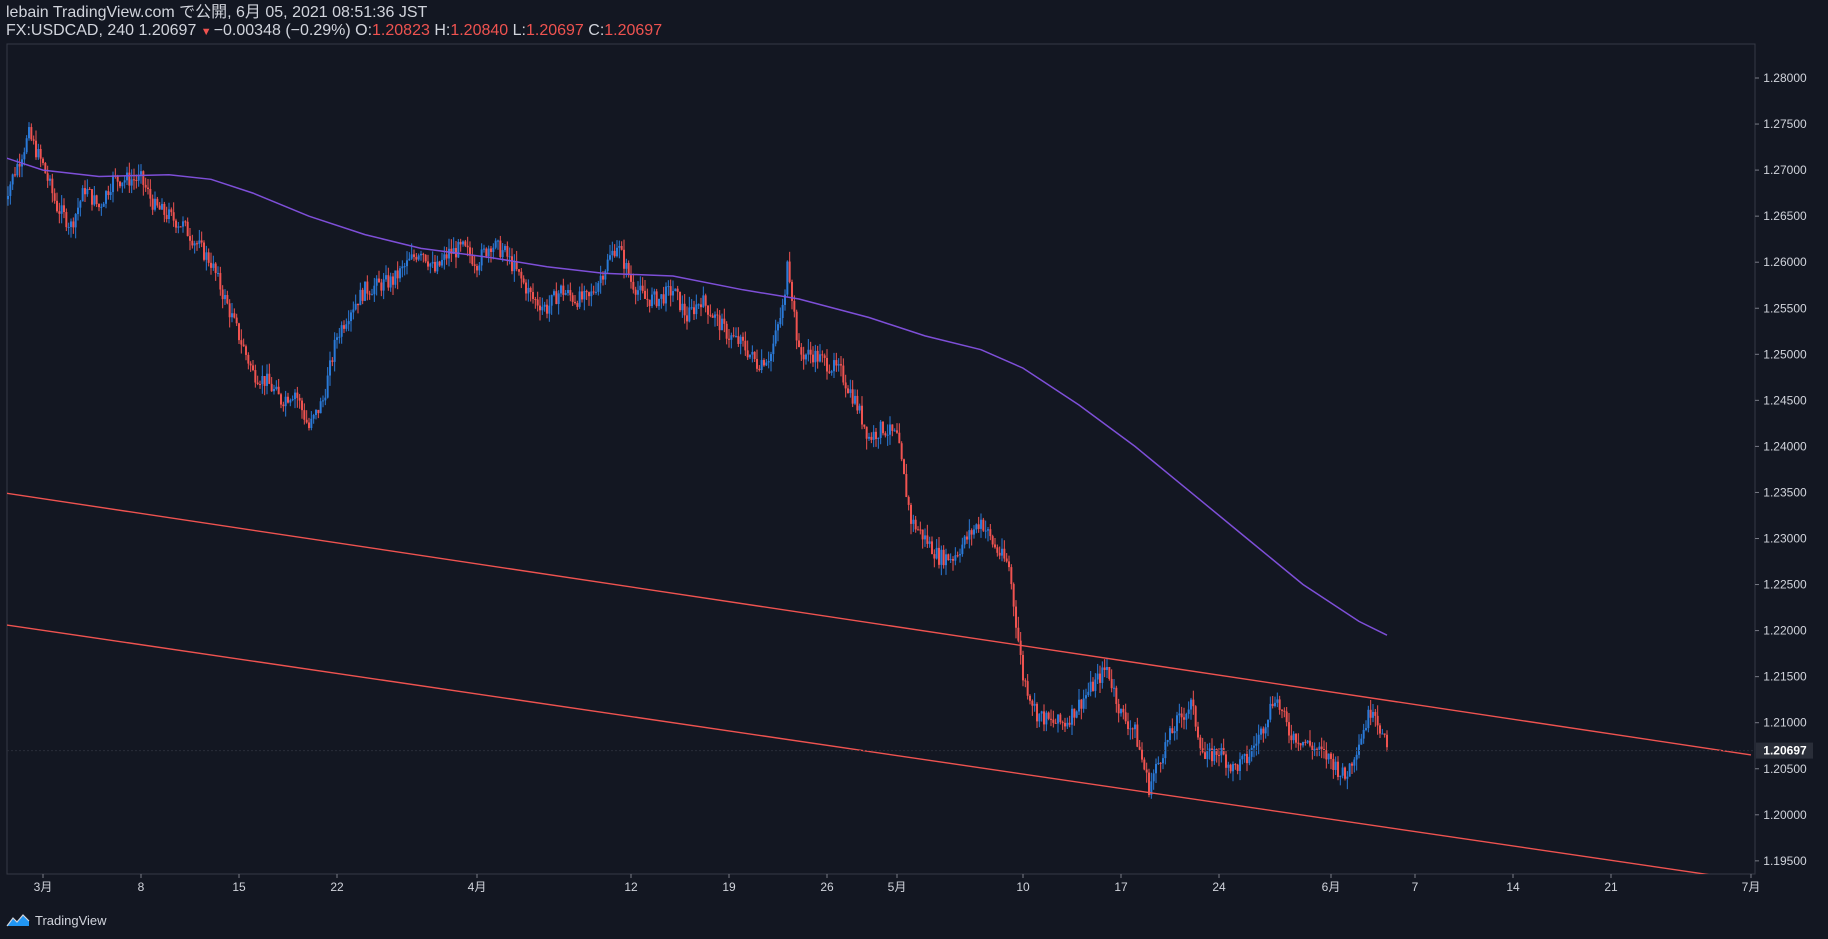 This screenshot has width=1828, height=939. Describe the element at coordinates (1785, 815) in the screenshot. I see `y-tick-label: 1.20000` at that location.